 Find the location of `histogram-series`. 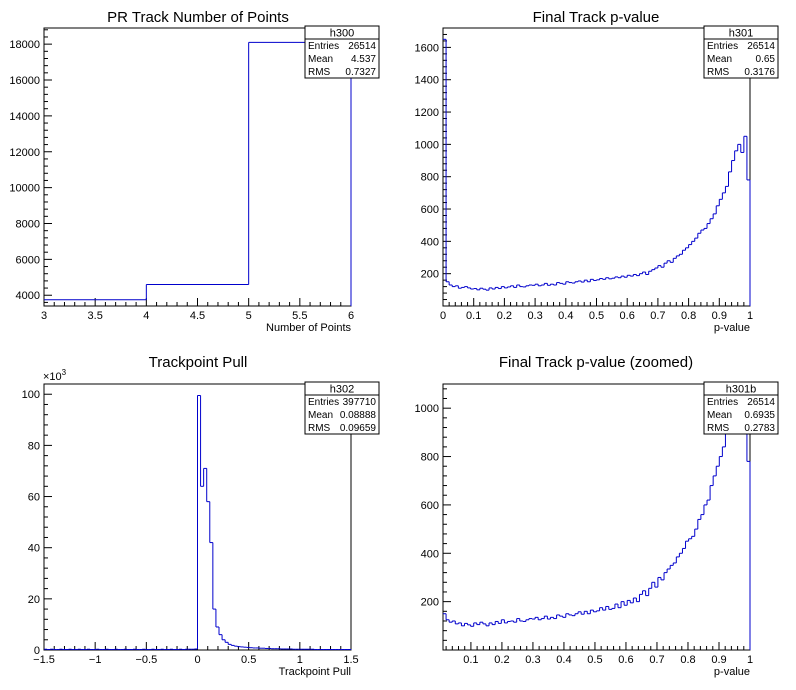

histogram-series is located at coordinates (198, 522).